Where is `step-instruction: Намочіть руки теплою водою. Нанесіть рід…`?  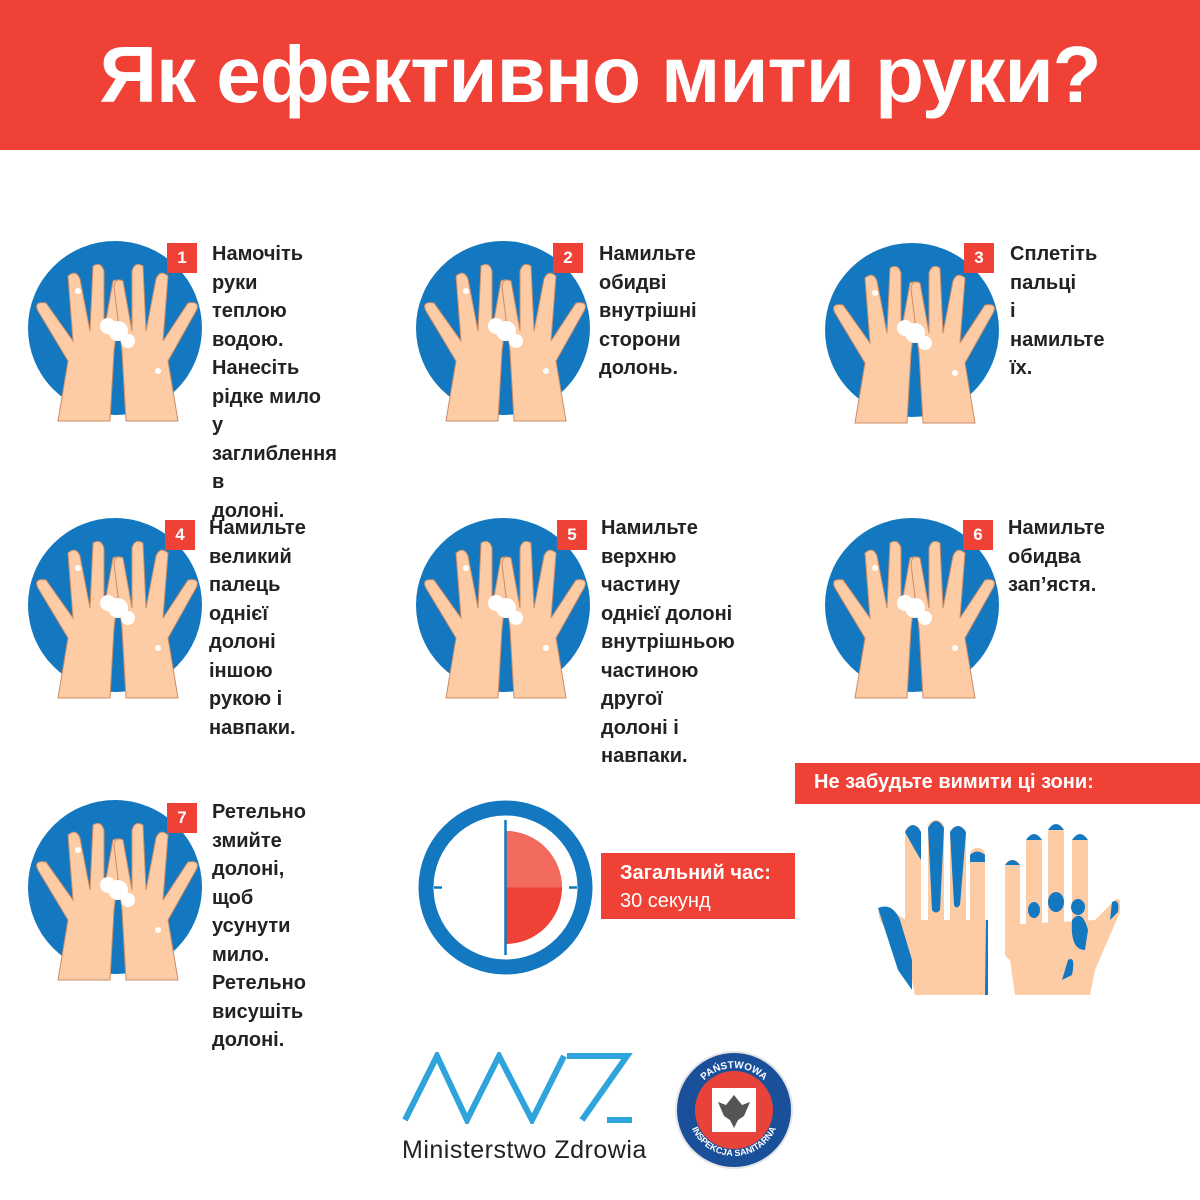
step-instruction: Намочіть руки теплою водою. Нанесіть рід… is located at coordinates (274, 382).